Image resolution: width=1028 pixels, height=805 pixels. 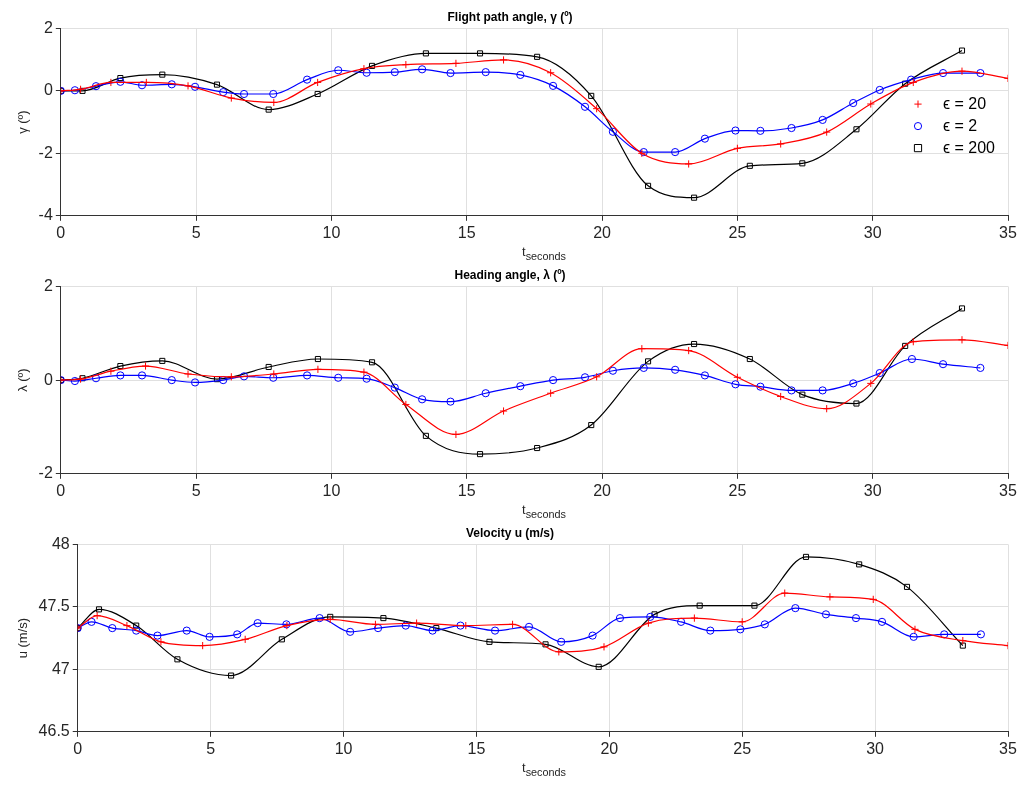 I want to click on x-tick-label: 5, so click(x=196, y=232).